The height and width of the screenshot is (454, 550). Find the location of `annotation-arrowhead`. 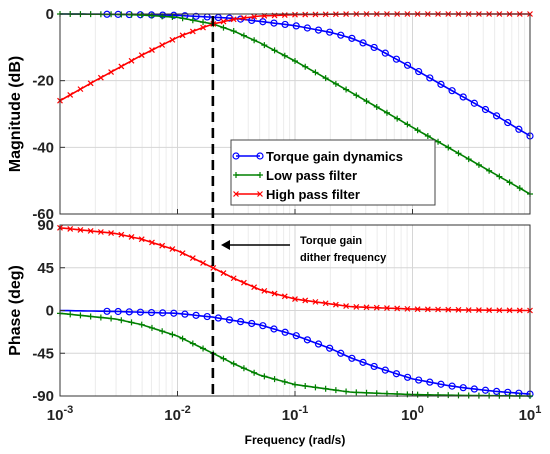

annotation-arrowhead is located at coordinates (225, 245).